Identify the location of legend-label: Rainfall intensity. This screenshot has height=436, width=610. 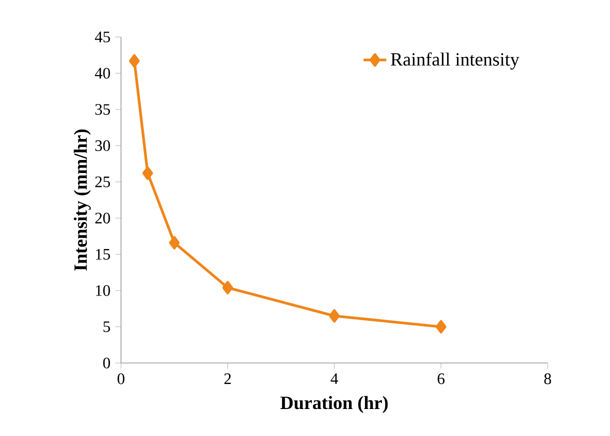
(455, 61).